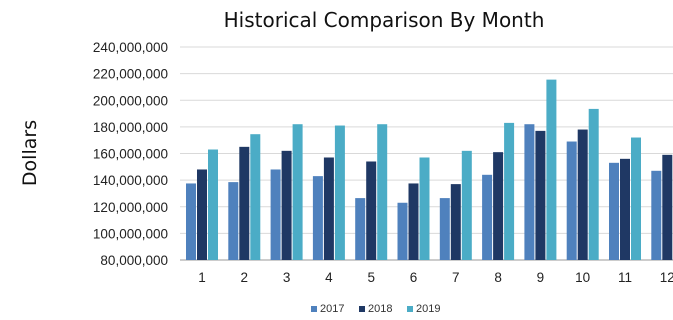  I want to click on legend-label-2017: 2017, so click(332, 309).